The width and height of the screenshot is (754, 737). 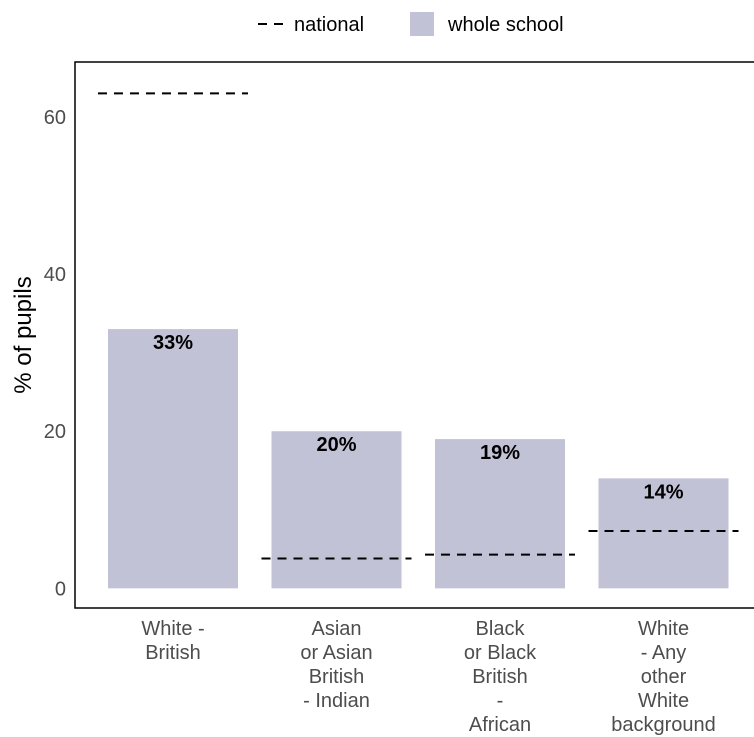 I want to click on bar-value-label: 19%, so click(x=500, y=453).